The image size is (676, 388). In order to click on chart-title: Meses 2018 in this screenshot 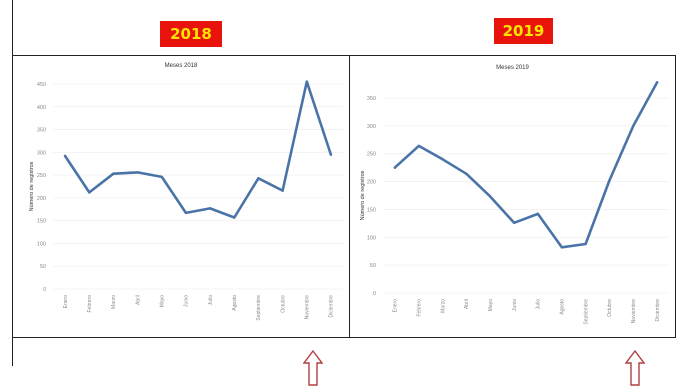, I will do `click(181, 66)`.